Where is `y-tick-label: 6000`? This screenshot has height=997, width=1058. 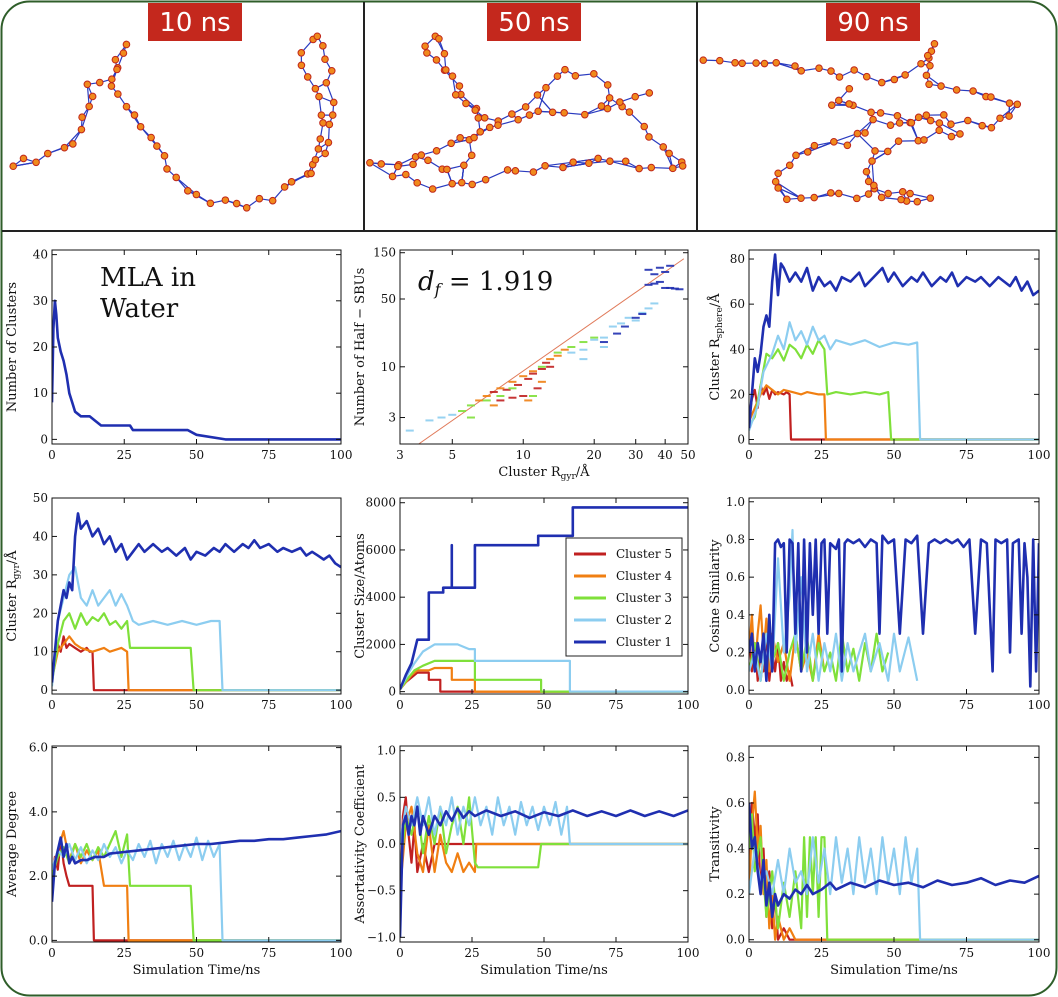 y-tick-label: 6000 is located at coordinates (380, 550).